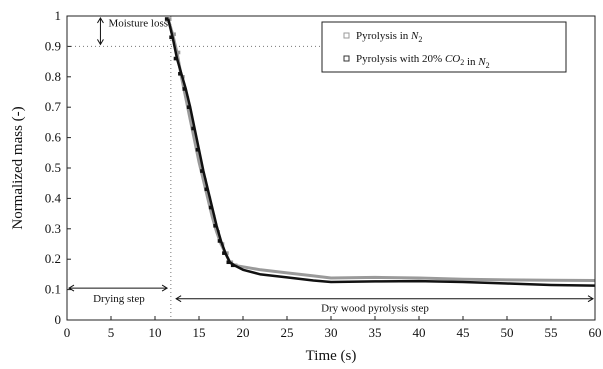 Image resolution: width=603 pixels, height=369 pixels. Describe the element at coordinates (463, 332) in the screenshot. I see `x-tick-label: 45` at that location.